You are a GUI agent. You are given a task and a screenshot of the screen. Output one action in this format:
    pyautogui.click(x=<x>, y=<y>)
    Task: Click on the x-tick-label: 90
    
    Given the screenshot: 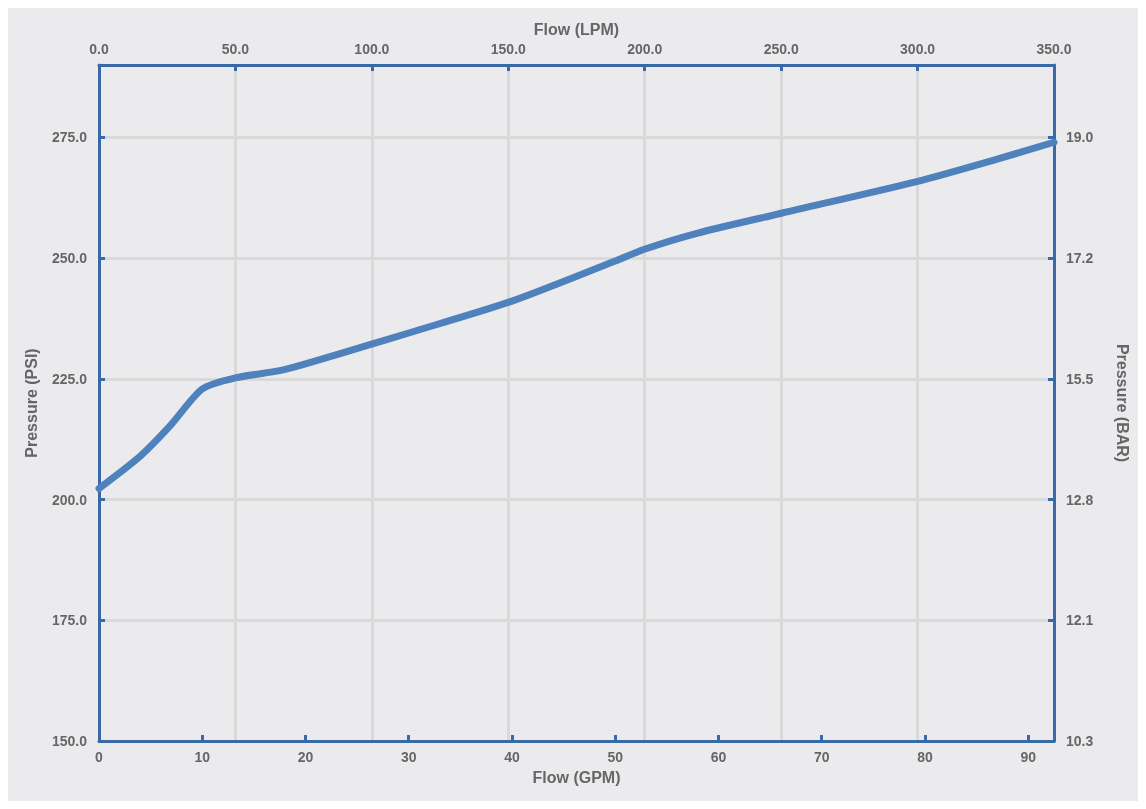 What is the action you would take?
    pyautogui.click(x=1028, y=757)
    